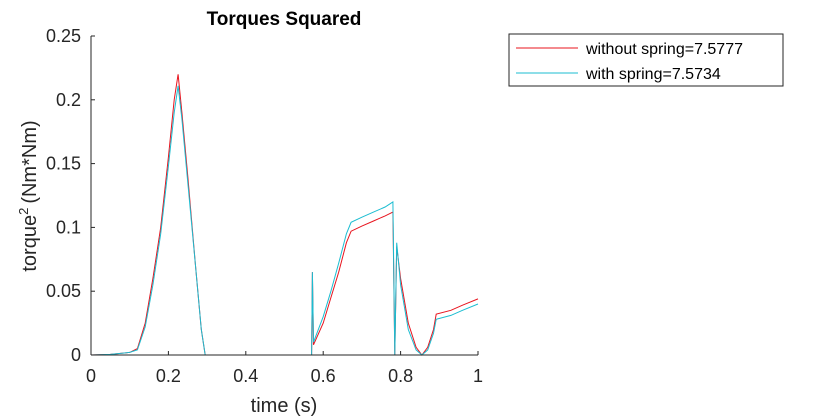  What do you see at coordinates (91, 376) in the screenshot?
I see `x-tick-label: 0` at bounding box center [91, 376].